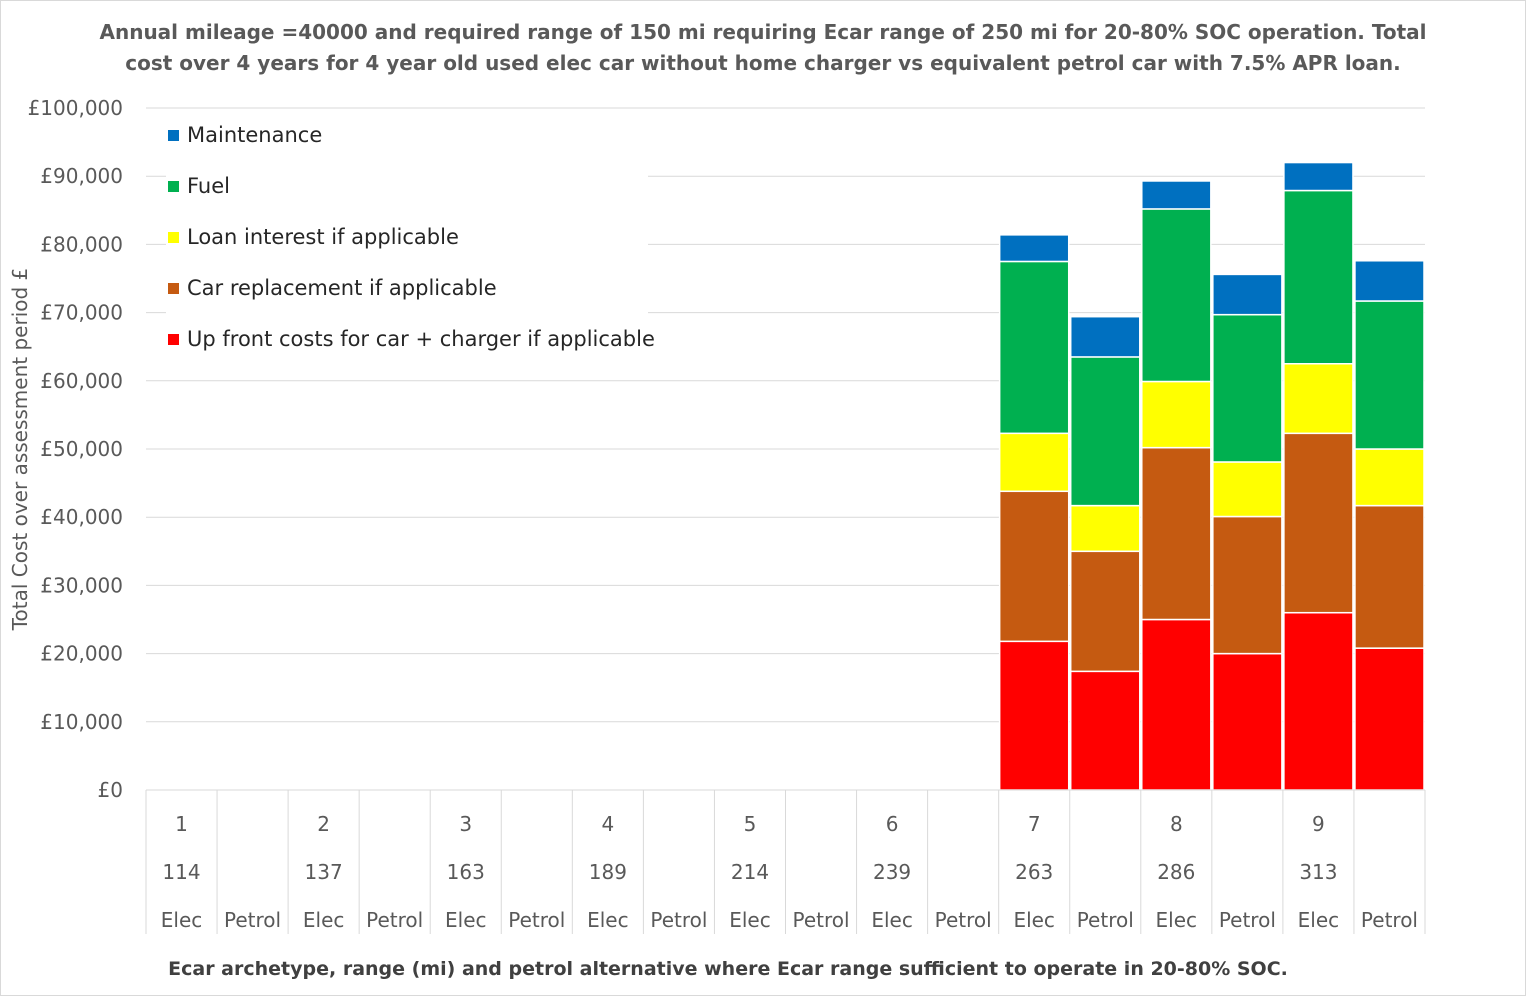 The image size is (1526, 996). Describe the element at coordinates (892, 824) in the screenshot. I see `x-group-archetype: 6` at that location.